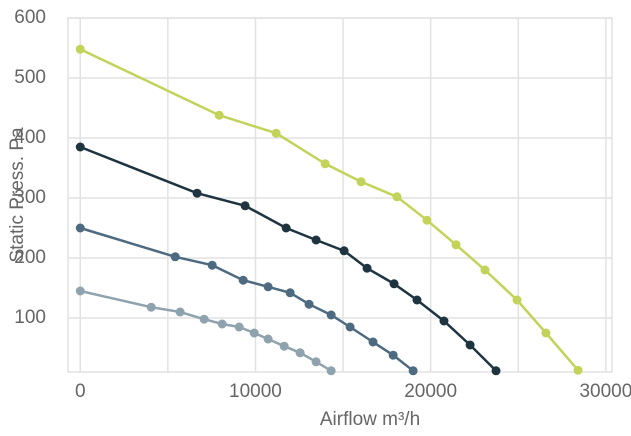 This screenshot has height=436, width=631. Describe the element at coordinates (30, 17) in the screenshot. I see `y-tick-label: 600` at that location.